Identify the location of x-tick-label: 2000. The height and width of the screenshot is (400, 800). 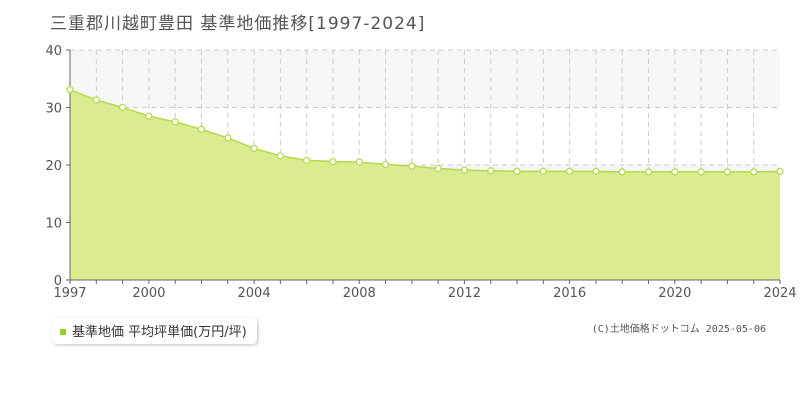
(148, 293).